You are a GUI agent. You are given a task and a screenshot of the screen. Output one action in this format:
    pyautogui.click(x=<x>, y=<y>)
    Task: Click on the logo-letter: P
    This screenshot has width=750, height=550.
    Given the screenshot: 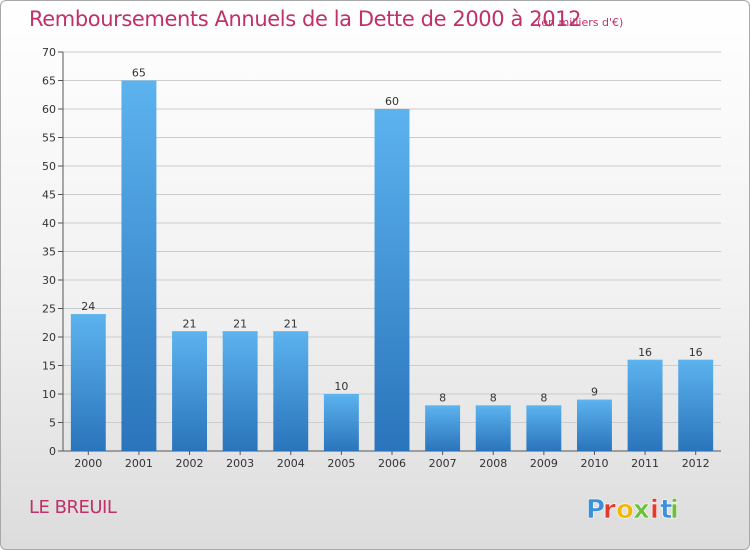 What is the action you would take?
    pyautogui.click(x=595, y=510)
    